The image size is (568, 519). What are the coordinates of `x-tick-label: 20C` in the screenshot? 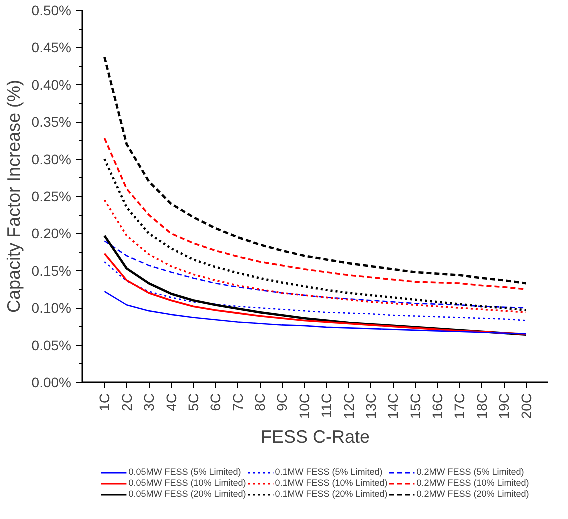 It's located at (526, 406).